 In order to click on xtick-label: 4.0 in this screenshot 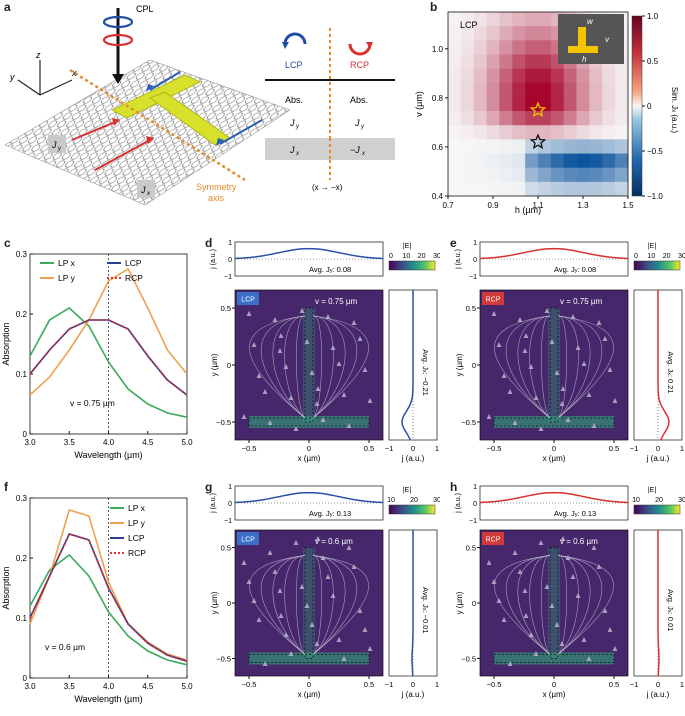, I will do `click(109, 686)`.